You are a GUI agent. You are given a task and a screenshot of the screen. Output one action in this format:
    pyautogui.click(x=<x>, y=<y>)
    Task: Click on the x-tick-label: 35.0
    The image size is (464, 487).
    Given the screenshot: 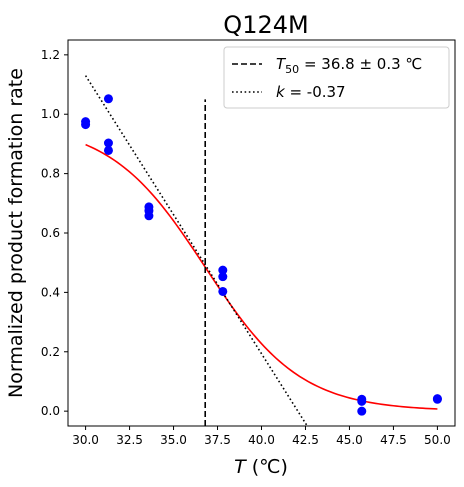 What is the action you would take?
    pyautogui.click(x=173, y=440)
    